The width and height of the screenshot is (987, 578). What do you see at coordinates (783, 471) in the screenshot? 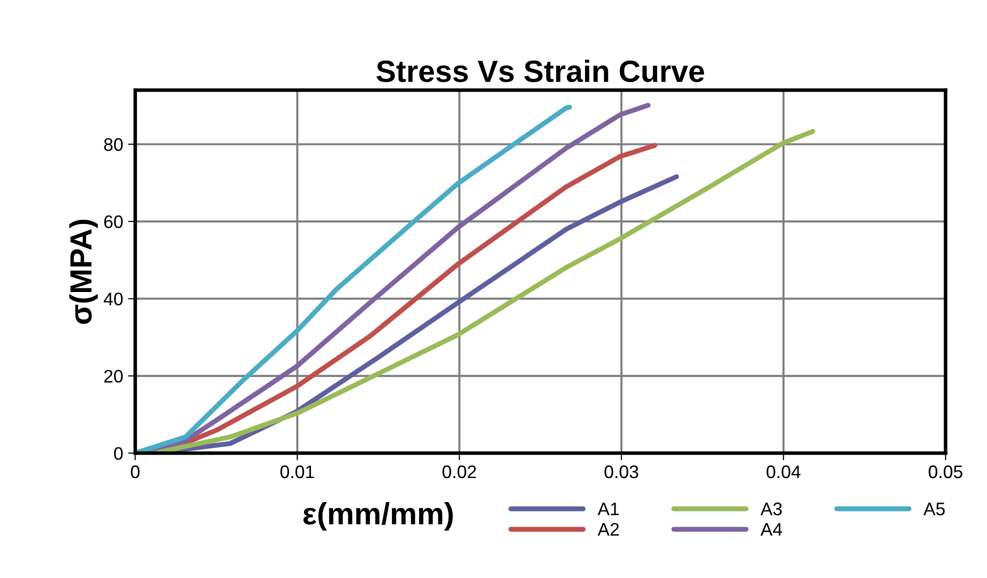
I see `x-tick-label: 0.04` at bounding box center [783, 471].